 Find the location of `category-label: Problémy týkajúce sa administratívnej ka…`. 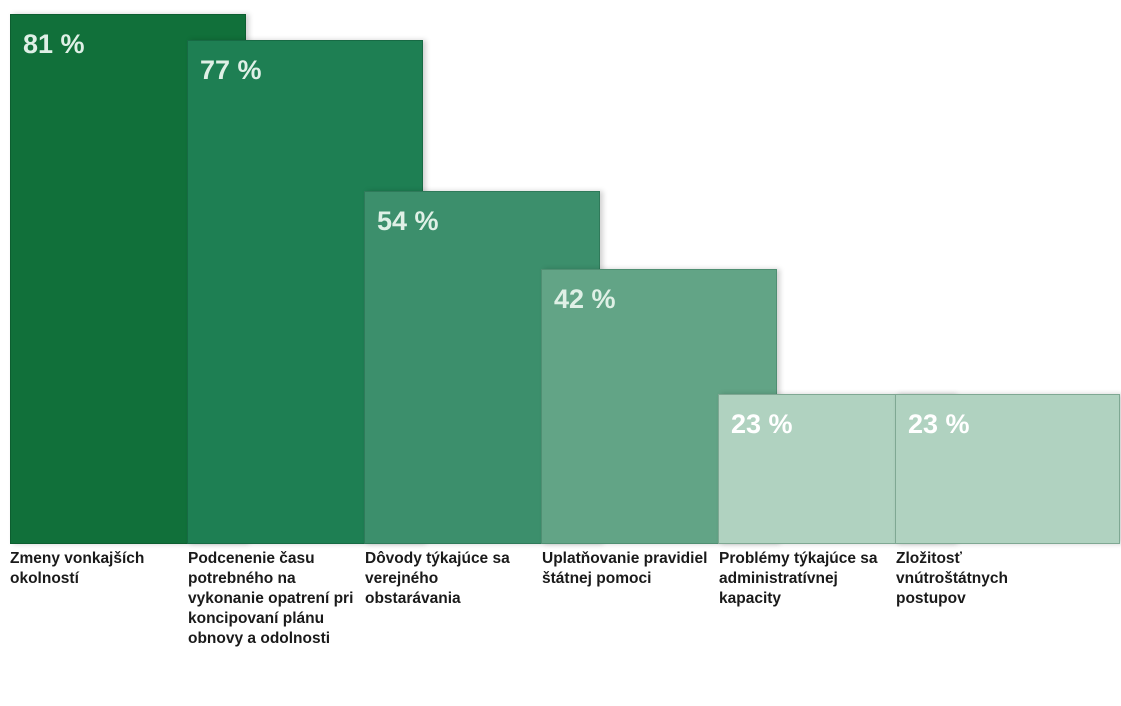

category-label: Problémy týkajúce sa administratívnej ka… is located at coordinates (798, 578).